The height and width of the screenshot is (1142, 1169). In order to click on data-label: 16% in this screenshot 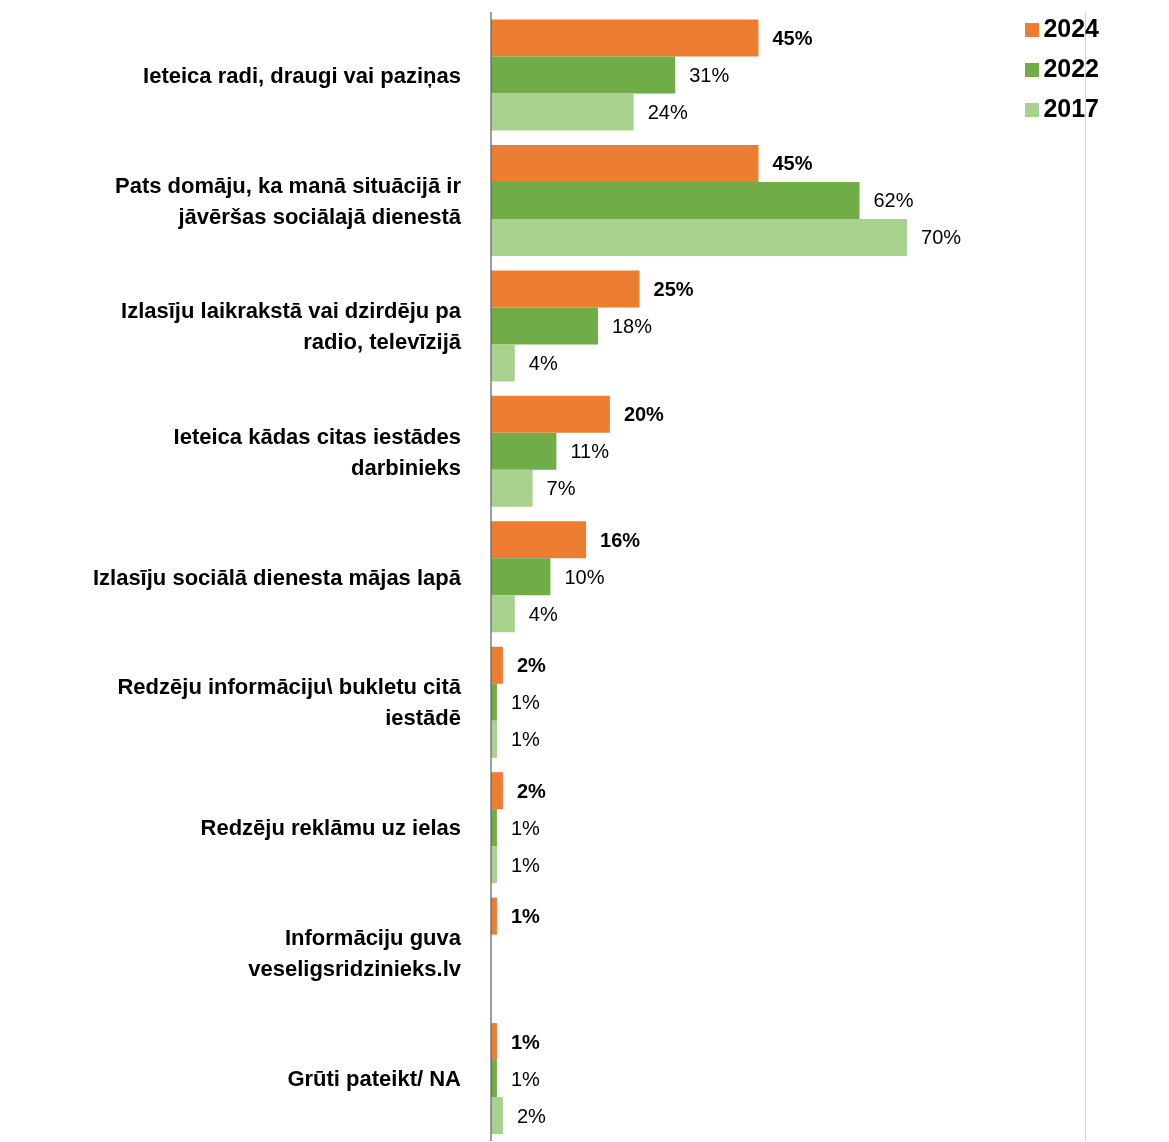, I will do `click(620, 539)`.